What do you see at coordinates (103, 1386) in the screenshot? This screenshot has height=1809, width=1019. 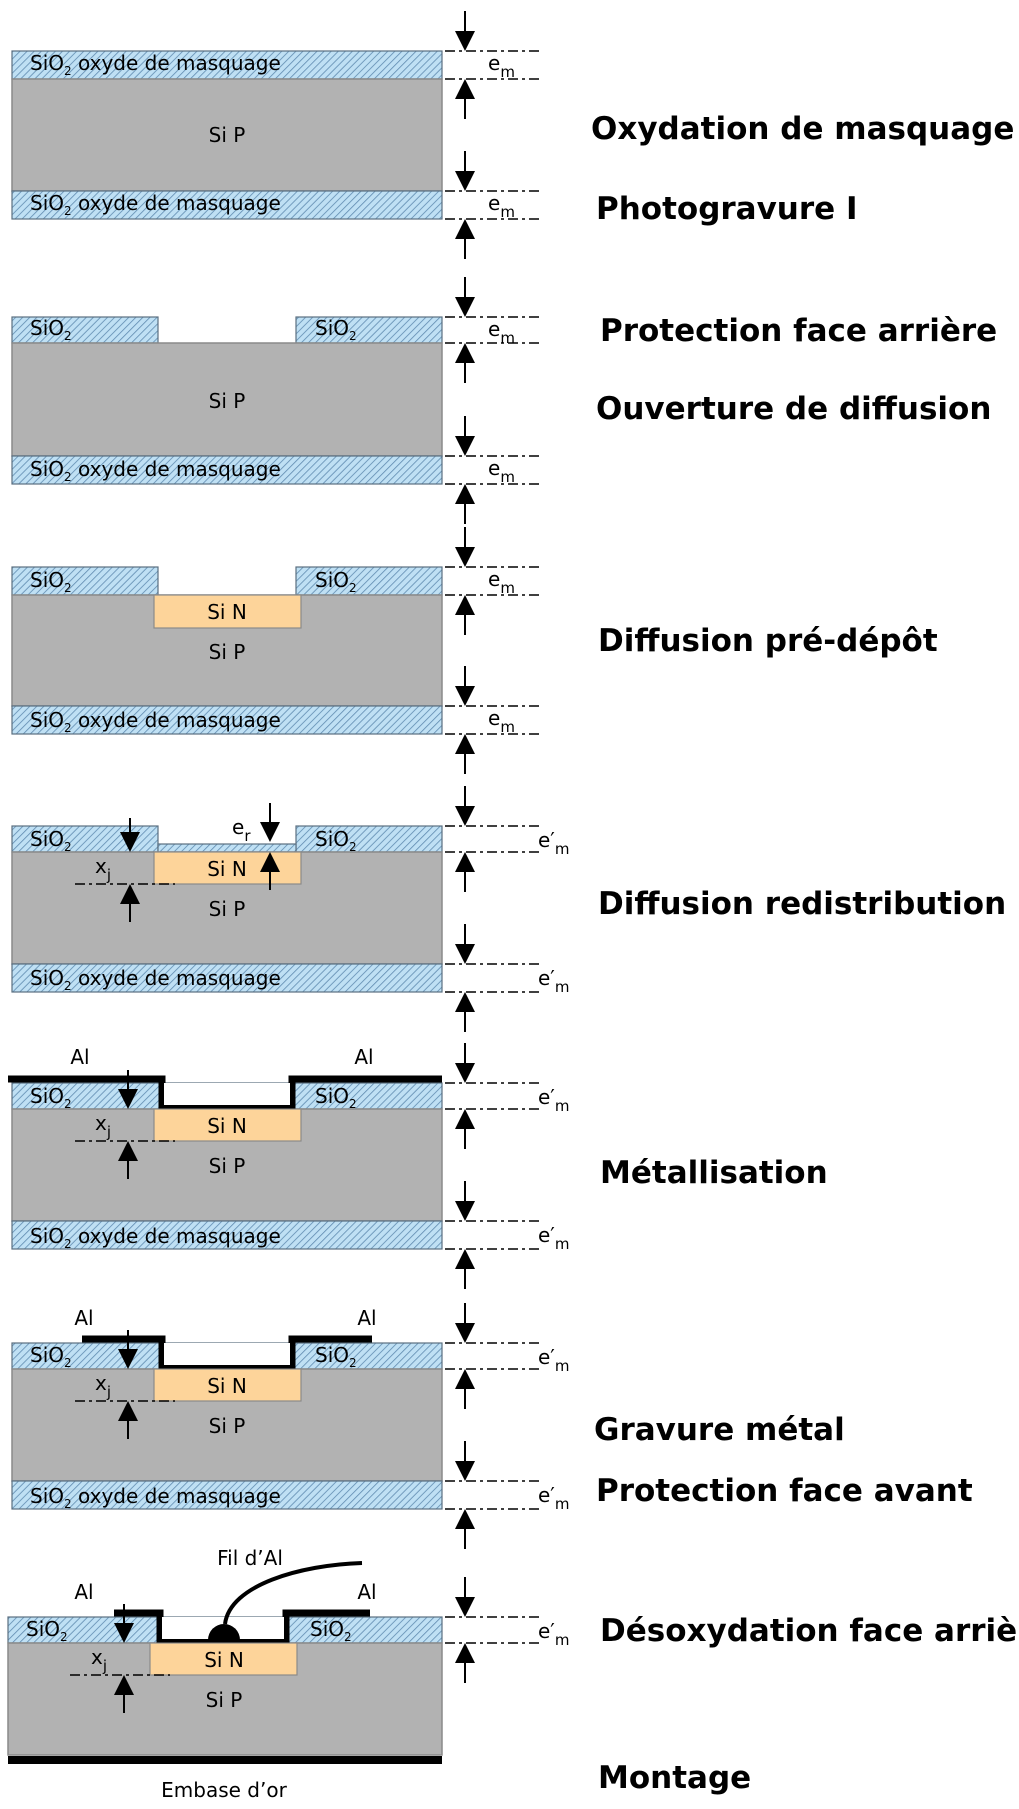 I see `p6-xj-label: xj` at bounding box center [103, 1386].